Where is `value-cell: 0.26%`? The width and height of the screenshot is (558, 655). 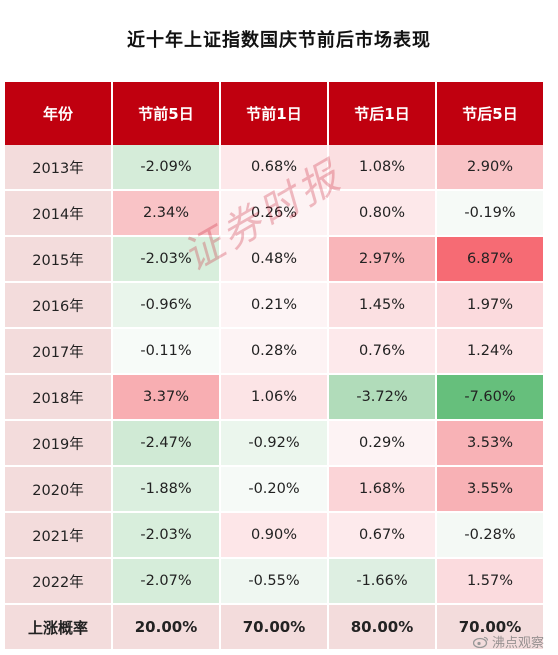 value-cell: 0.26% is located at coordinates (274, 214).